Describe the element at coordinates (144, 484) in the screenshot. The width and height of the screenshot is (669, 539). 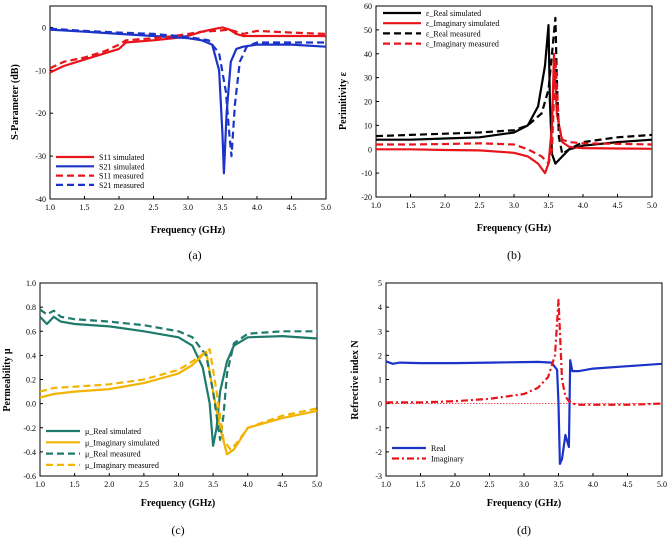
I see `panel-c-xtick-label: 2.5` at that location.